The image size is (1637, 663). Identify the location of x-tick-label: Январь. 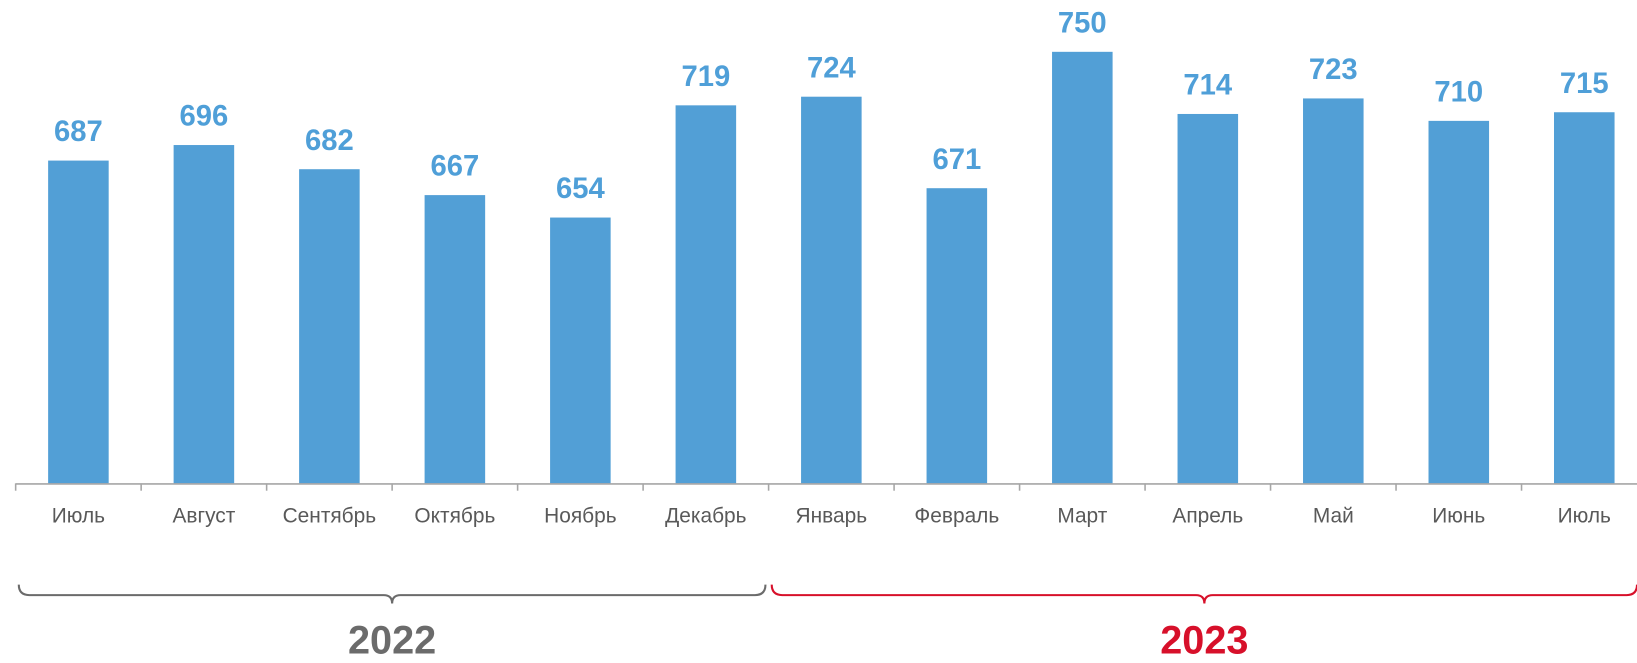
(832, 515).